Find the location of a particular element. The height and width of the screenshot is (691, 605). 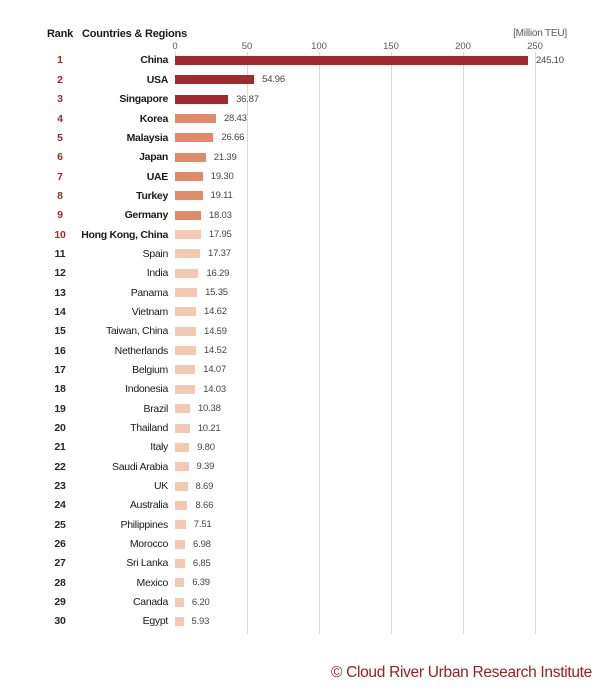

value-label: 6.85 is located at coordinates (201, 563).